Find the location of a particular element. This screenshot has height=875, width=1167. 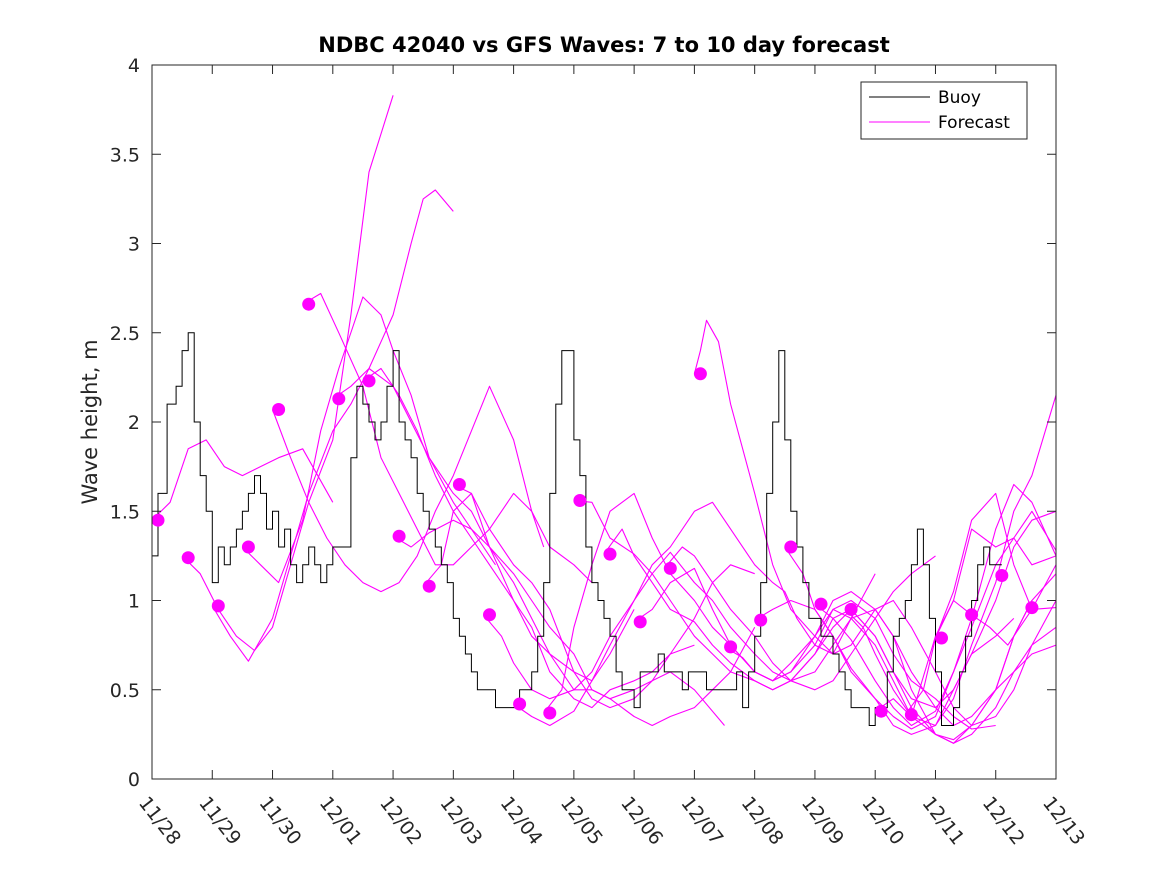

y-tick-label: 2 is located at coordinates (134, 423).